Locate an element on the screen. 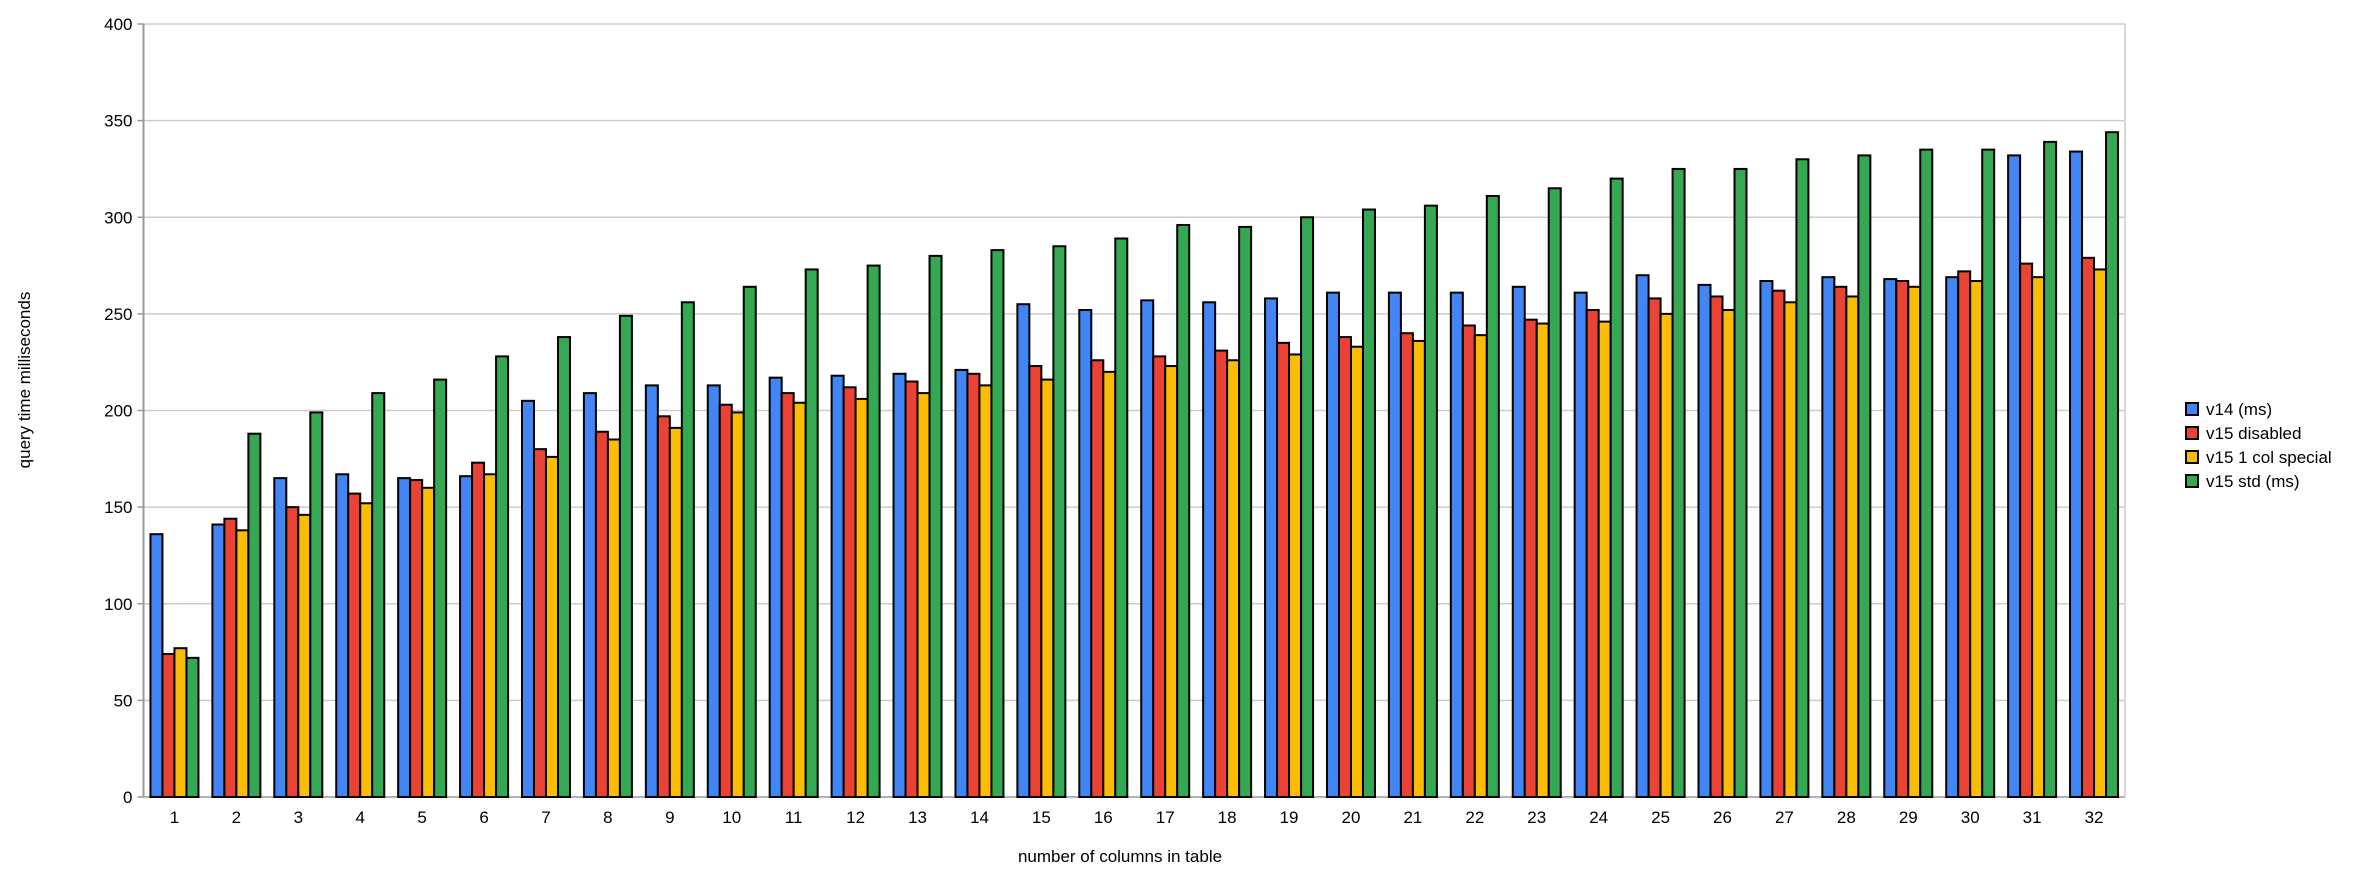  x-tick-label: 23 is located at coordinates (1536, 817).